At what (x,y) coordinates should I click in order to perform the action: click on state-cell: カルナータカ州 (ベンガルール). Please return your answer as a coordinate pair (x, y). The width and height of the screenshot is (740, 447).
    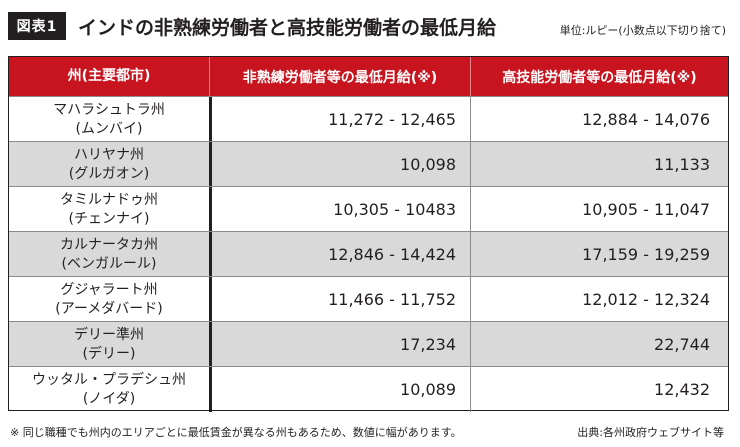
    Looking at the image, I should click on (109, 254).